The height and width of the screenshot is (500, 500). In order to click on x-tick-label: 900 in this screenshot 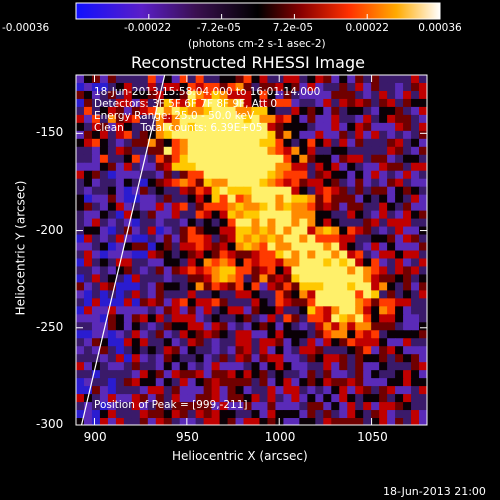, I will do `click(95, 437)`.